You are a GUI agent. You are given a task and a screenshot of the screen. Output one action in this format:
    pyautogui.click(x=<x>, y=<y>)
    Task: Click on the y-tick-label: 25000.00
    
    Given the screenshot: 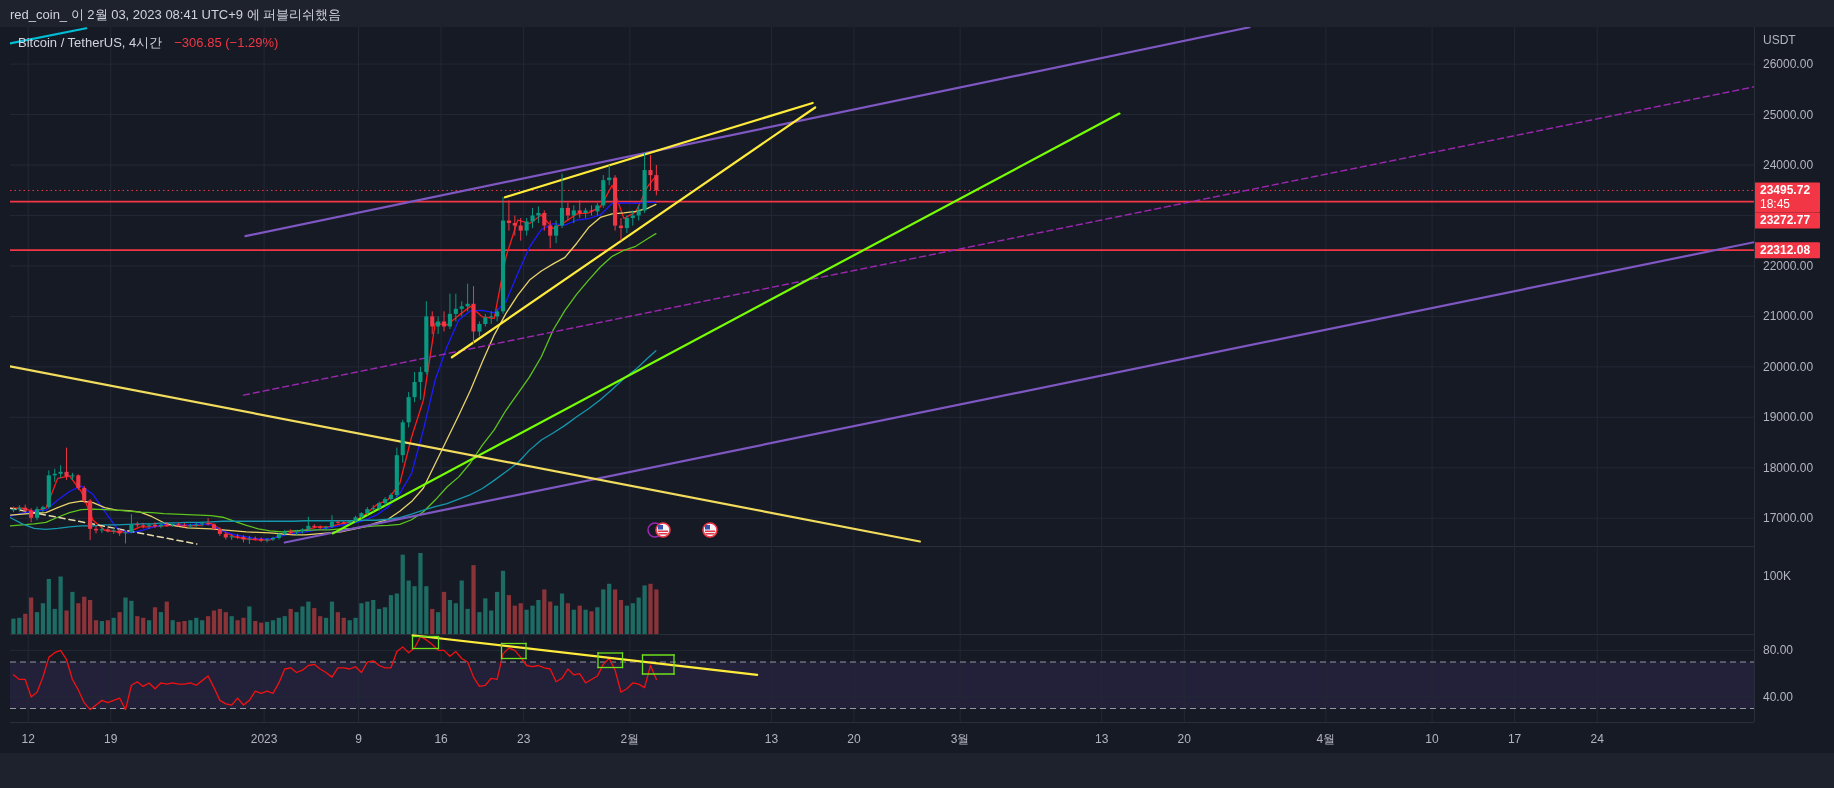 What is the action you would take?
    pyautogui.click(x=1788, y=114)
    